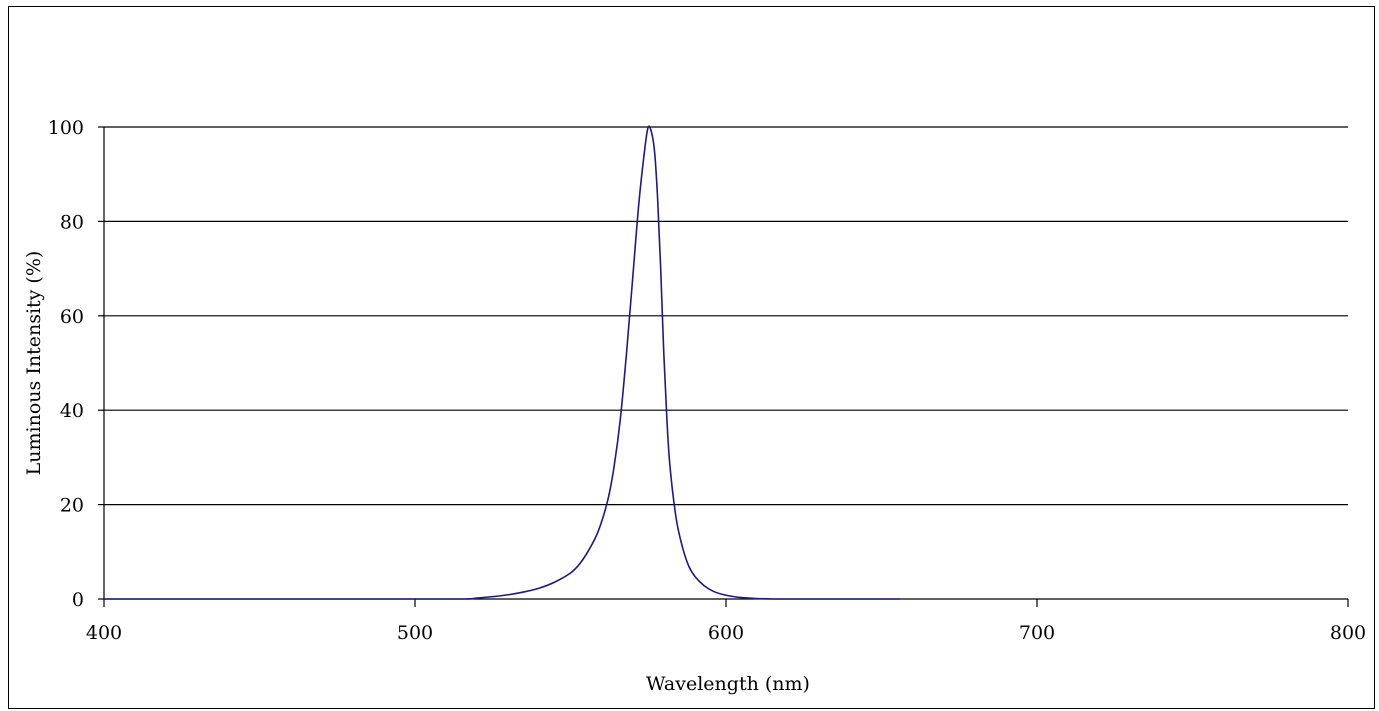  I want to click on y-tick-label-40: 40, so click(72, 411).